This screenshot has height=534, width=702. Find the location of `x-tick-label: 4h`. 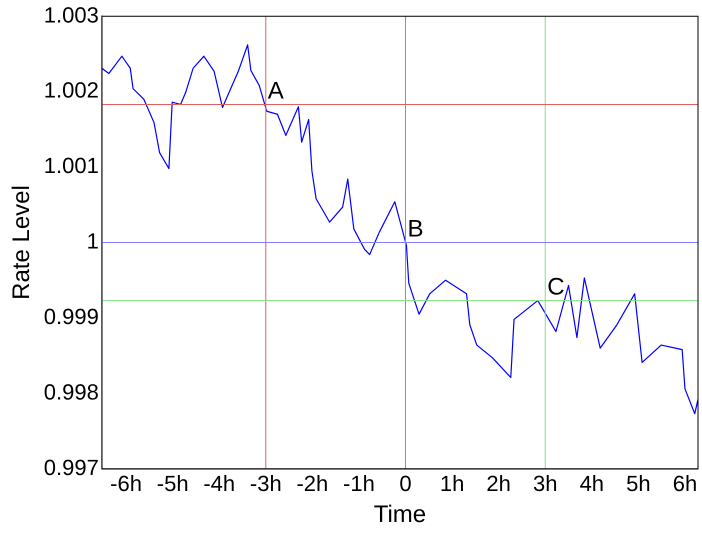

x-tick-label: 4h is located at coordinates (592, 483).